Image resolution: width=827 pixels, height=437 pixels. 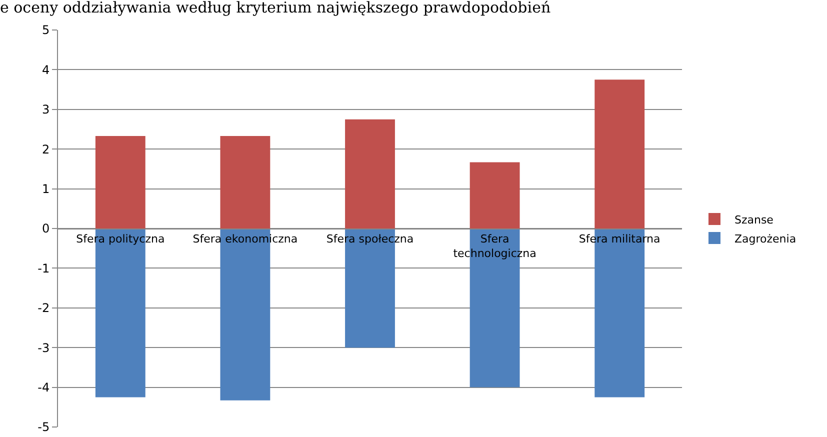 What do you see at coordinates (275, 8) in the screenshot?
I see `chart-title: e oceny oddziaływania według kryterium największego prawdopodobień` at bounding box center [275, 8].